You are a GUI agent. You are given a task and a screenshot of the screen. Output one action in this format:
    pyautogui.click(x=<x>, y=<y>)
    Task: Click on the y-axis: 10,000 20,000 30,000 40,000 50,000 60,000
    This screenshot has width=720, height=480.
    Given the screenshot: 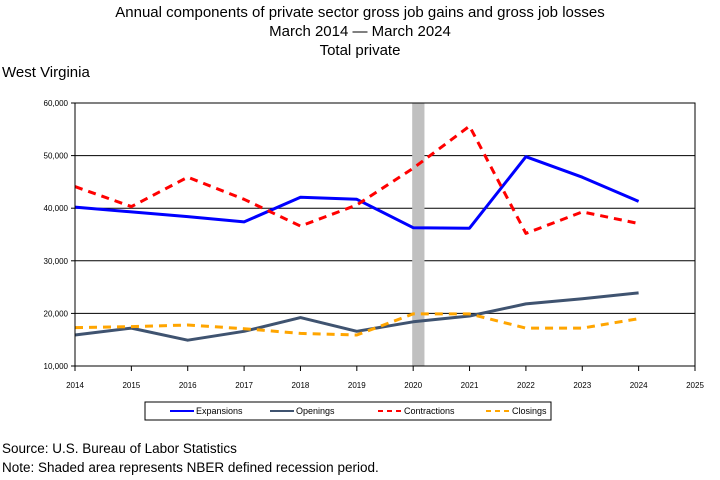 What is the action you would take?
    pyautogui.click(x=59, y=235)
    